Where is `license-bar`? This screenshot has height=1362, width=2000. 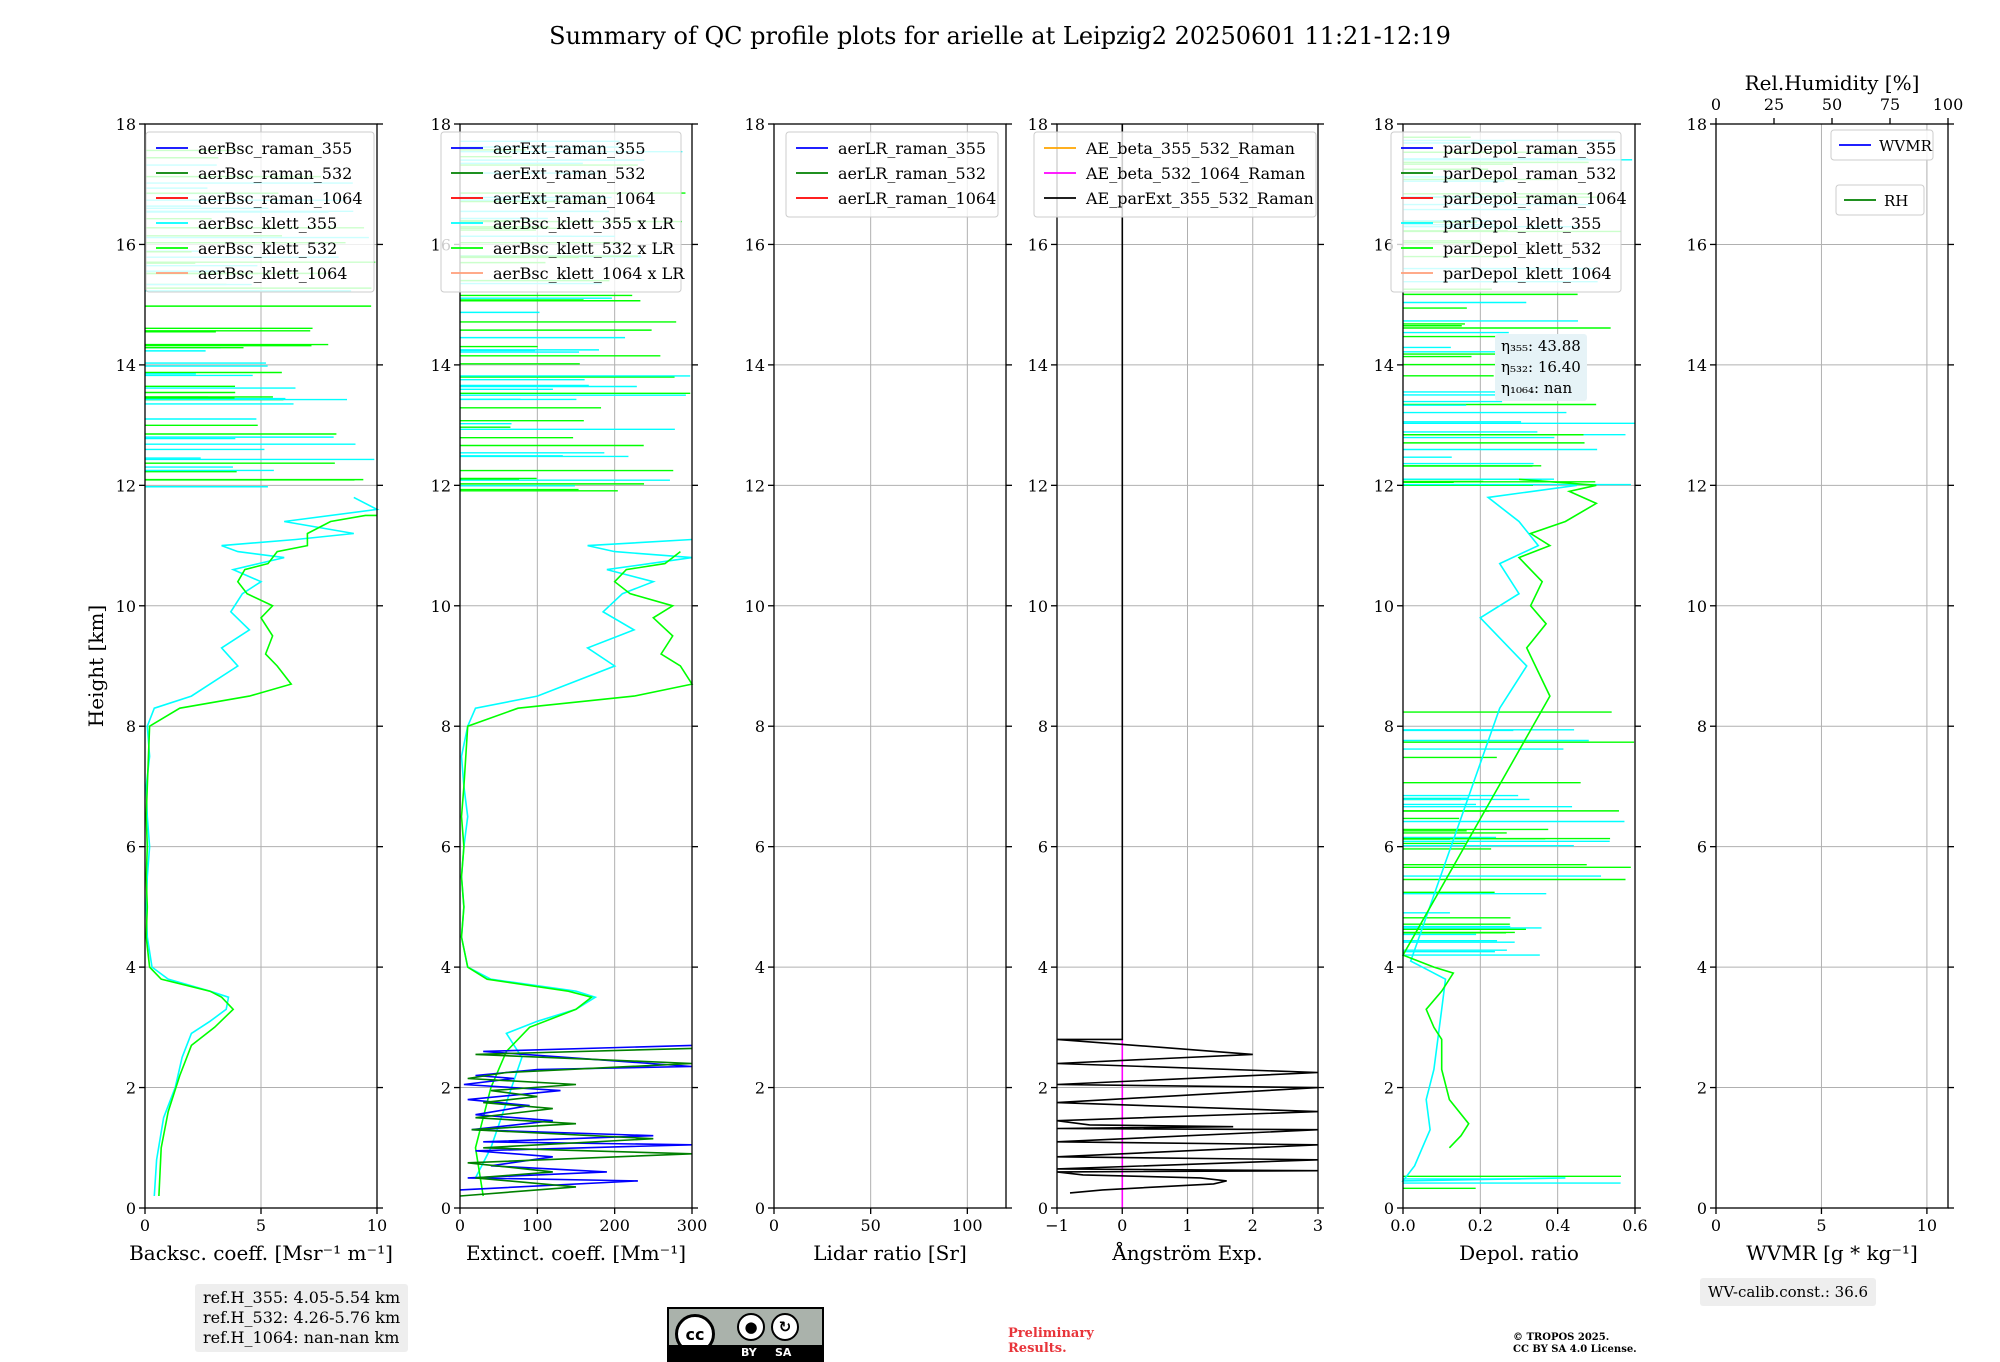
license-bar is located at coordinates (745, 1352).